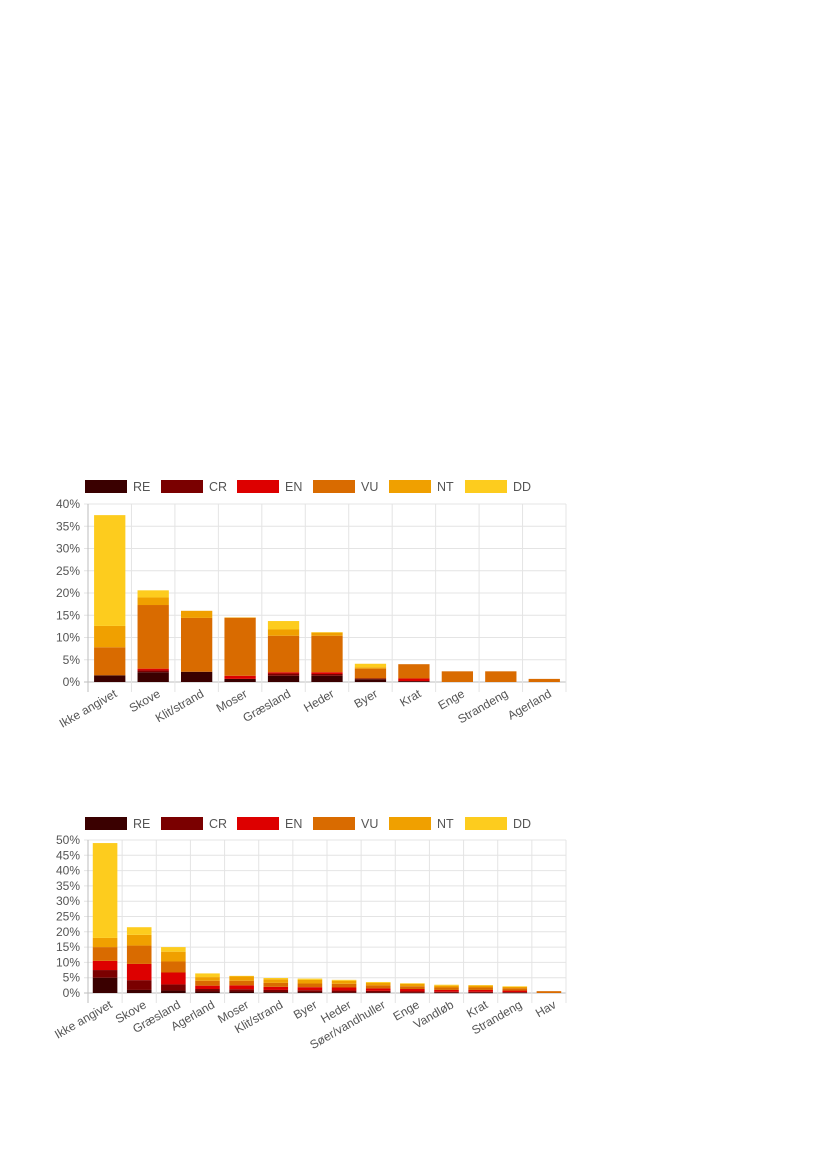  Describe the element at coordinates (106, 486) in the screenshot. I see `legend-swatch-re` at that location.